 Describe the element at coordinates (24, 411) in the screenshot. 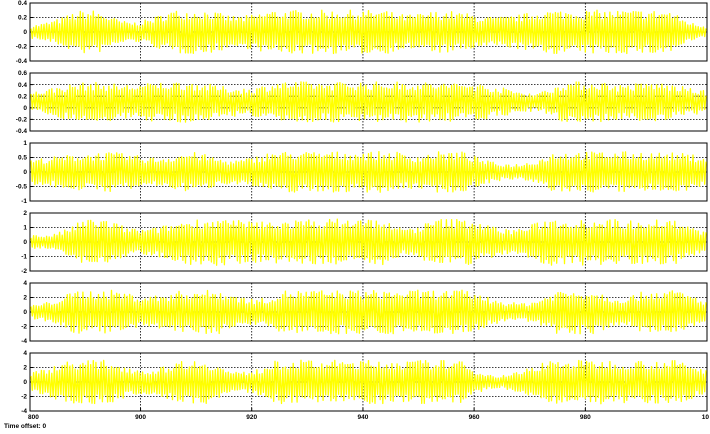

I see `y-tick-label-6-4: -4` at that location.